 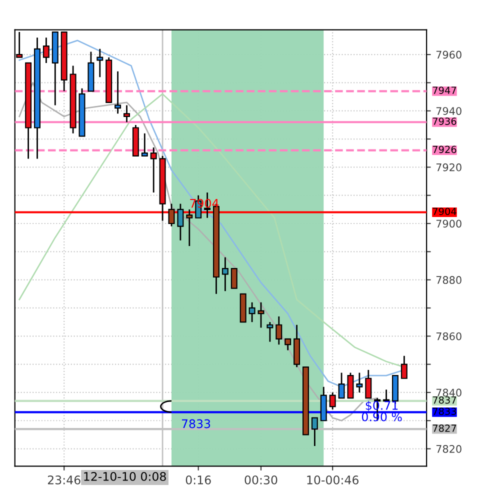 I want to click on ref-line-label: 7947, so click(x=444, y=90).